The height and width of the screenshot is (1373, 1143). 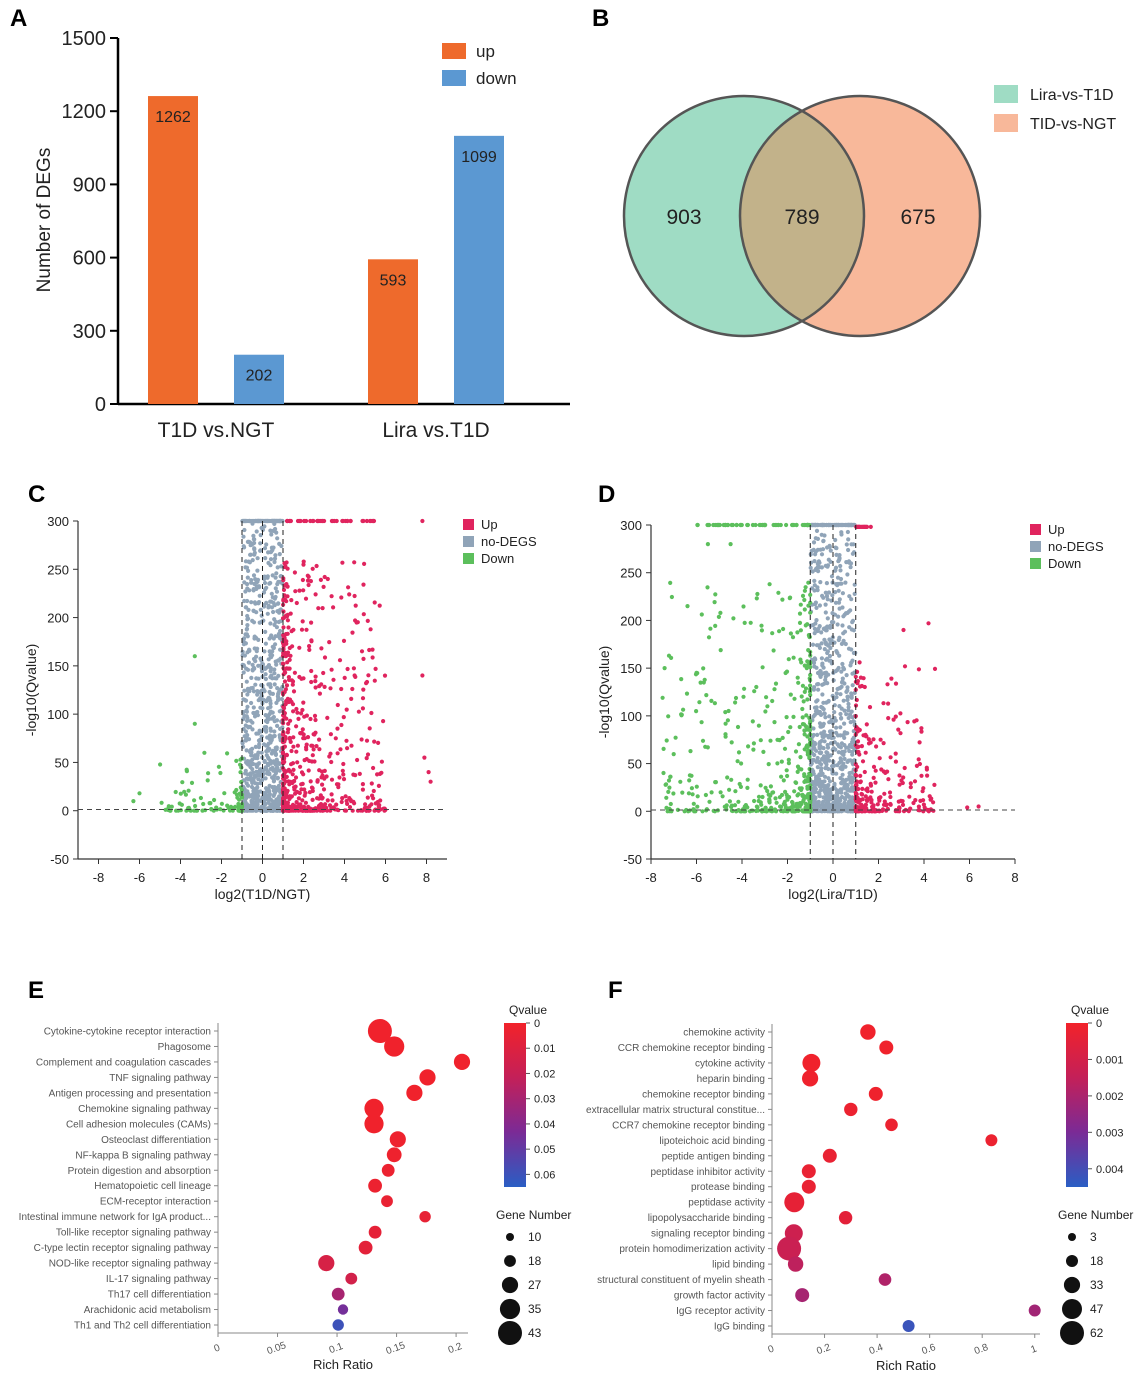 I want to click on x-tick-label: 0.15, so click(x=396, y=1348).